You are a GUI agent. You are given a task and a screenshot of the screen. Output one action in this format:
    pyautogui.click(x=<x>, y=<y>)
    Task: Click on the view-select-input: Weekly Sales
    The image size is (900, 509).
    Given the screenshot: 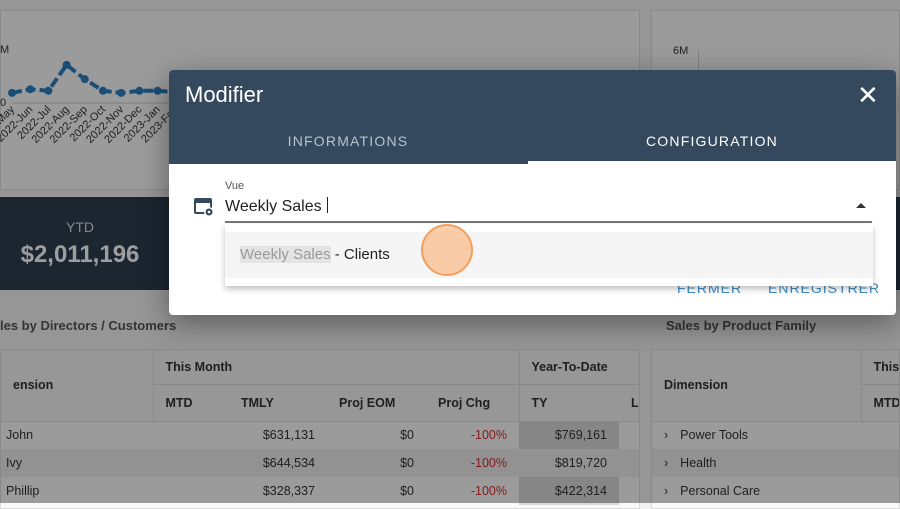 What is the action you would take?
    pyautogui.click(x=548, y=210)
    